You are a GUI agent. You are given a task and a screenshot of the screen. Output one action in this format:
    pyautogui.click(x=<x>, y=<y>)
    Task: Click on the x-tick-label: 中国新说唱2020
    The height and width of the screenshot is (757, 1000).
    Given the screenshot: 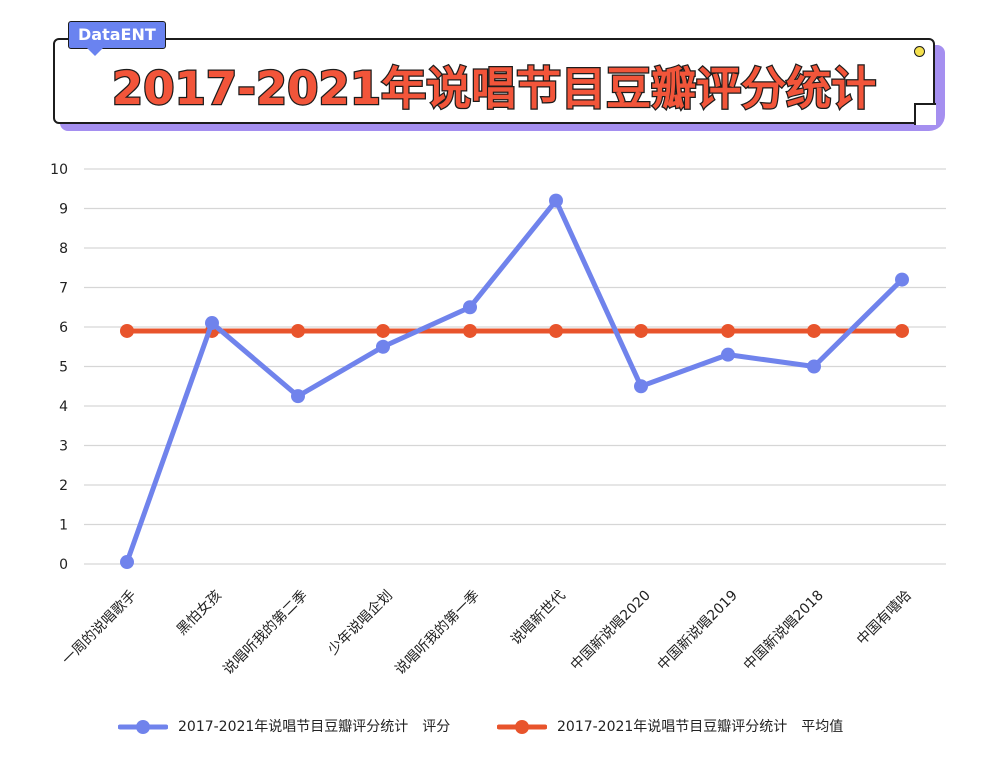 What is the action you would take?
    pyautogui.click(x=611, y=631)
    